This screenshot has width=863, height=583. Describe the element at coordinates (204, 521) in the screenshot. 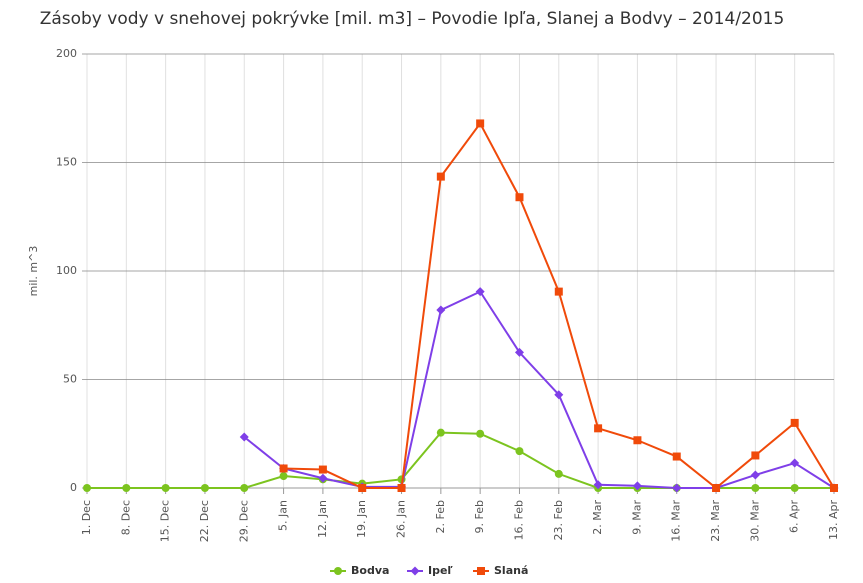

I see `x-tick-label: 22. Dec` at that location.